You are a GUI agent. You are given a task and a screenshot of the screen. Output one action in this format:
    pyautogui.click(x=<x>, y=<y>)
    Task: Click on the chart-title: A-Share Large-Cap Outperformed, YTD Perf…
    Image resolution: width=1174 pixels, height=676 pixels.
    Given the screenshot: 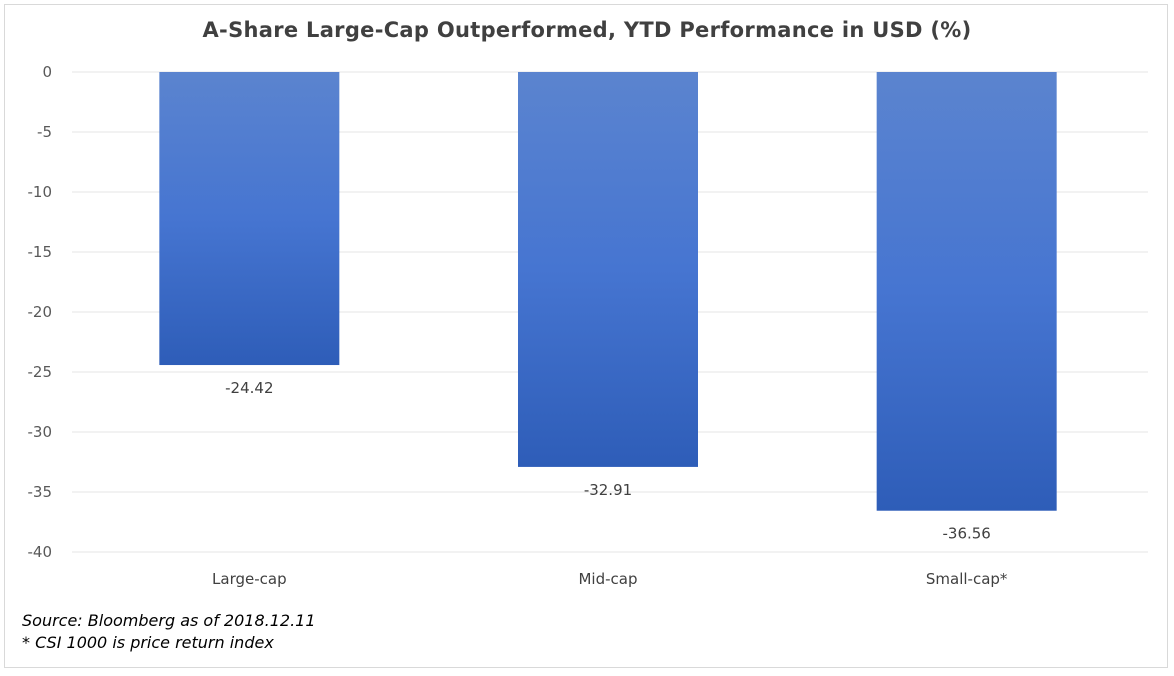 What is the action you would take?
    pyautogui.click(x=587, y=30)
    